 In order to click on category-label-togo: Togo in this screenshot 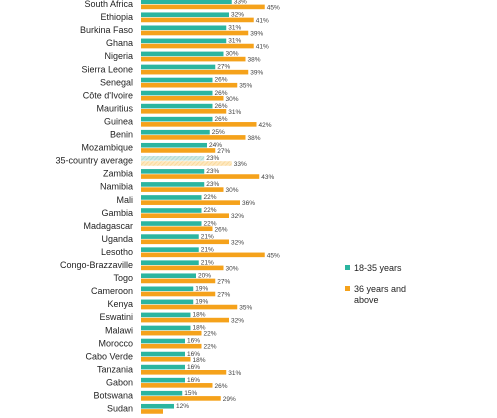, I will do `click(123, 278)`.